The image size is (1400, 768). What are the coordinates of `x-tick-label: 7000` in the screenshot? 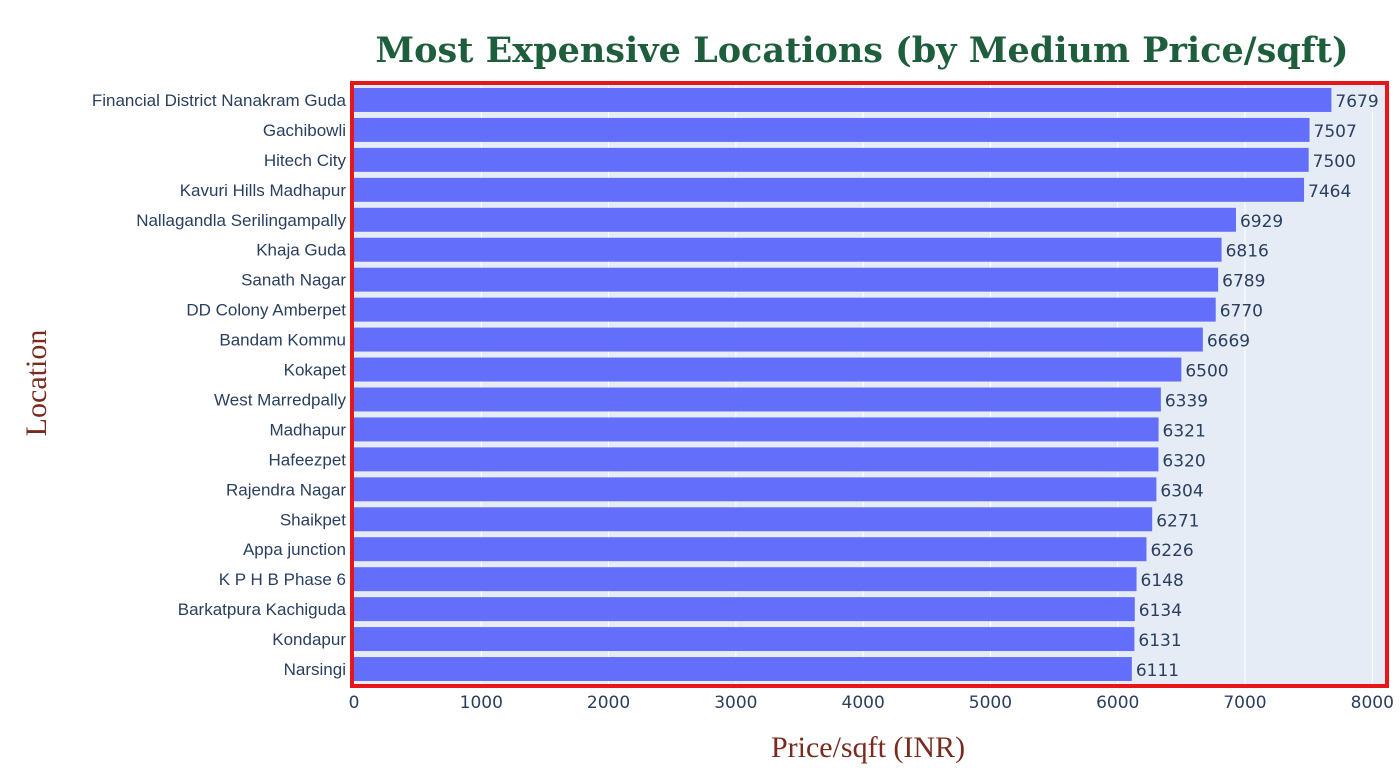 It's located at (1244, 703).